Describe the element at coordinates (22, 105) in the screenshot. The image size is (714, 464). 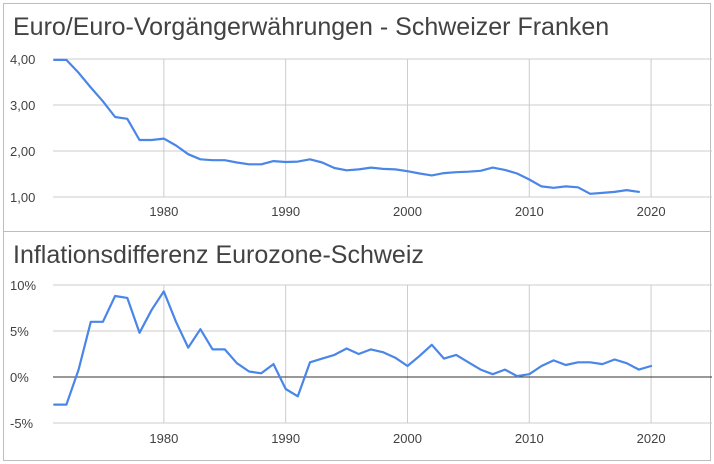
I see `y-tick-label: 3,00` at that location.